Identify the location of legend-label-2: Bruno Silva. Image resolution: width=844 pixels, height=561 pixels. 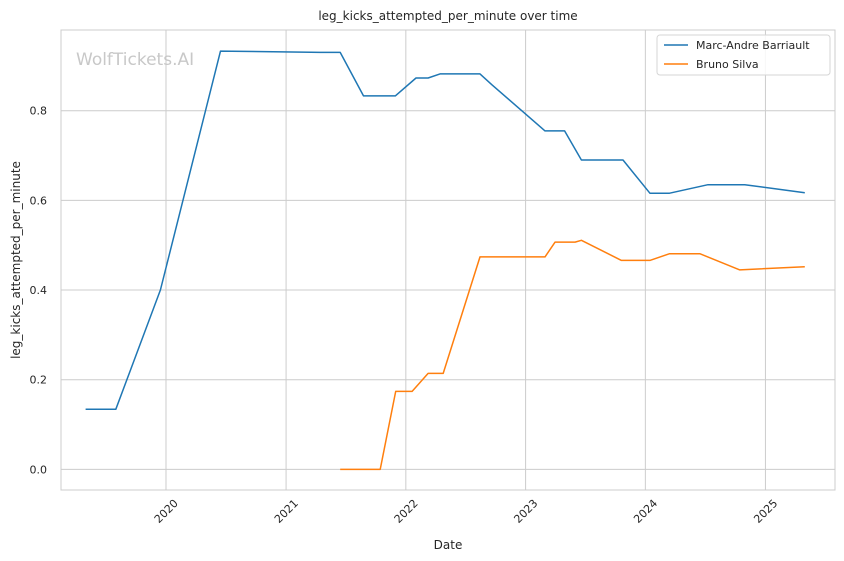
(727, 64).